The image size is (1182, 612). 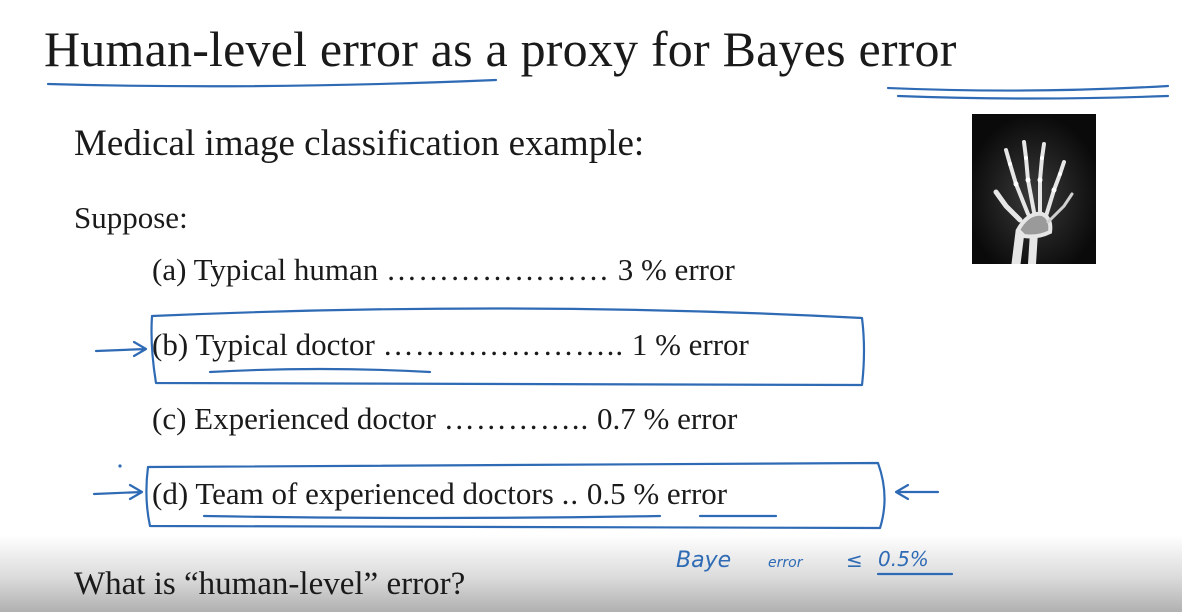 I want to click on question-text: What is “human-level” error?, so click(x=270, y=584).